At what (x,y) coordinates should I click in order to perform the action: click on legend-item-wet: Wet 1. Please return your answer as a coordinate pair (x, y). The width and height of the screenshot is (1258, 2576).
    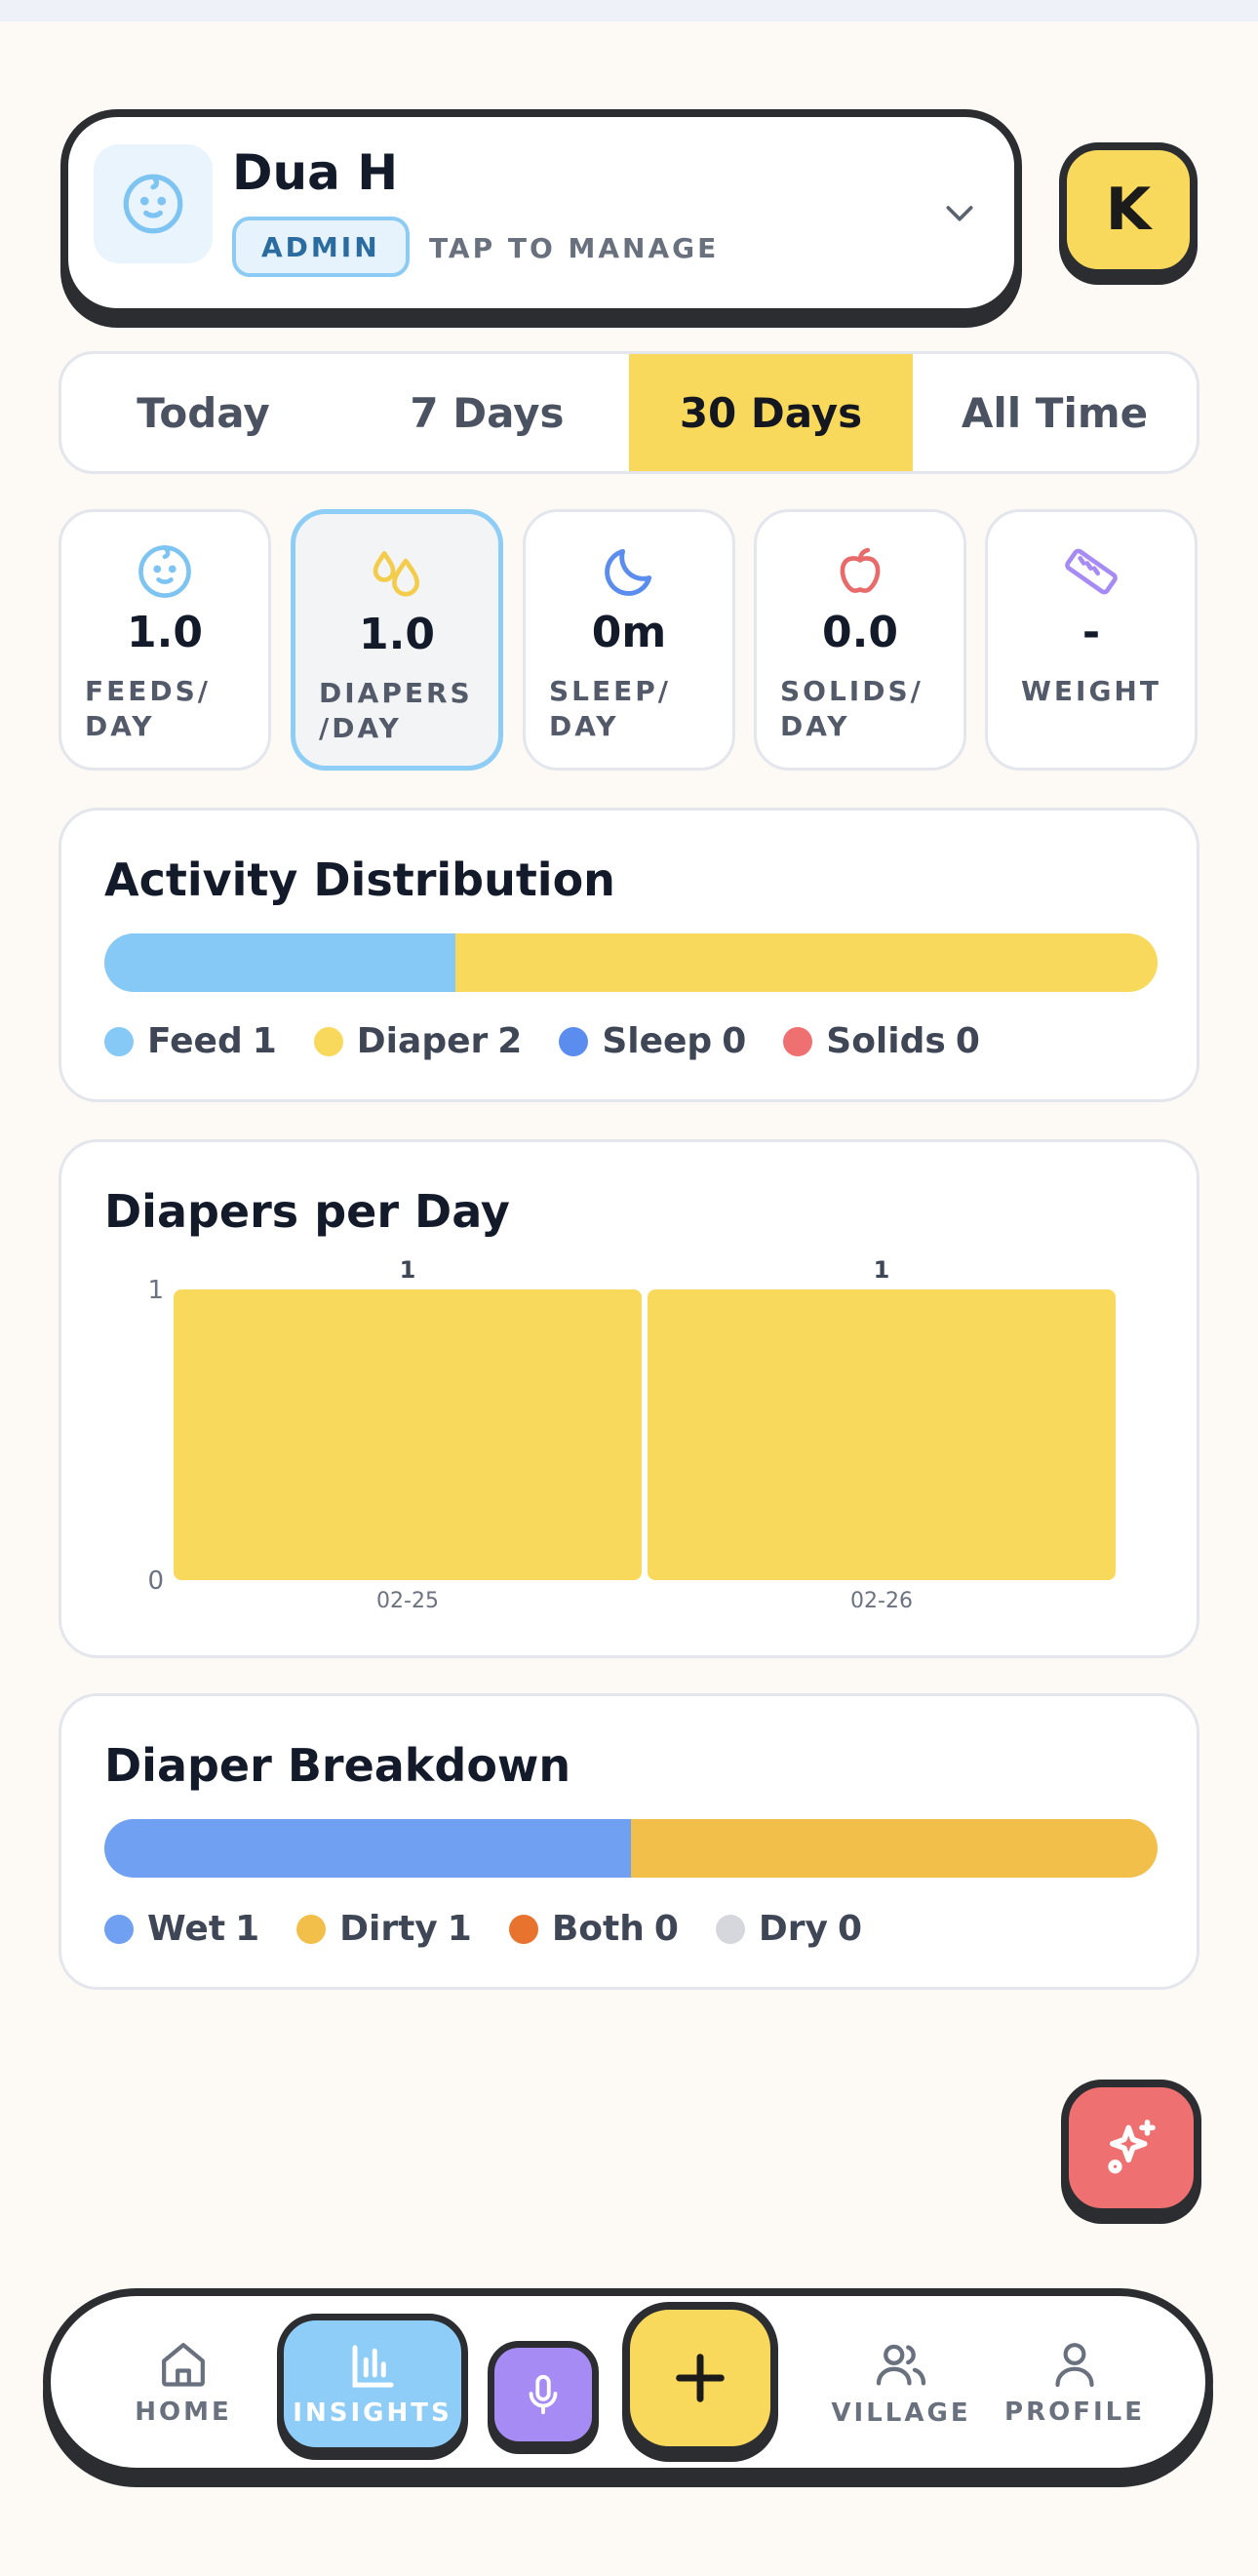
    Looking at the image, I should click on (181, 1929).